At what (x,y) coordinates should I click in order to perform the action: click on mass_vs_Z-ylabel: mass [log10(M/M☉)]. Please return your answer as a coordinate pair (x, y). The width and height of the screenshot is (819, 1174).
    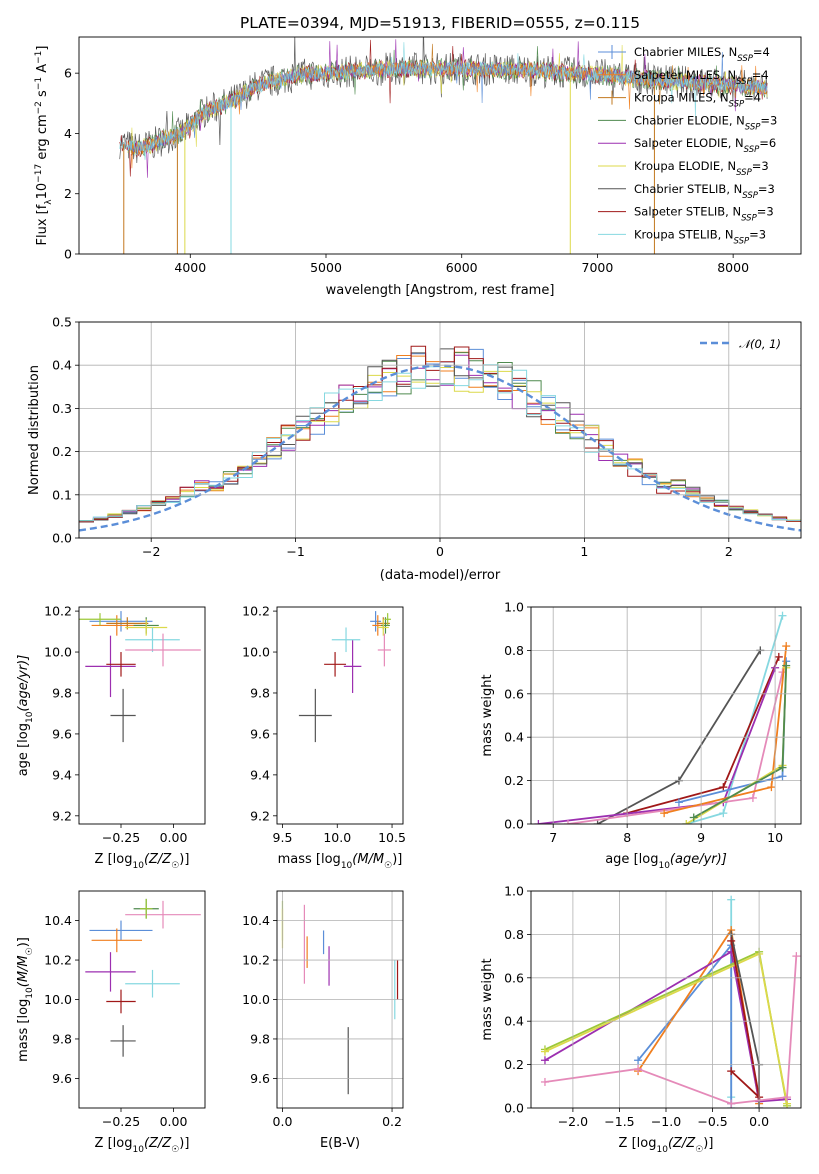
    Looking at the image, I should click on (25, 999).